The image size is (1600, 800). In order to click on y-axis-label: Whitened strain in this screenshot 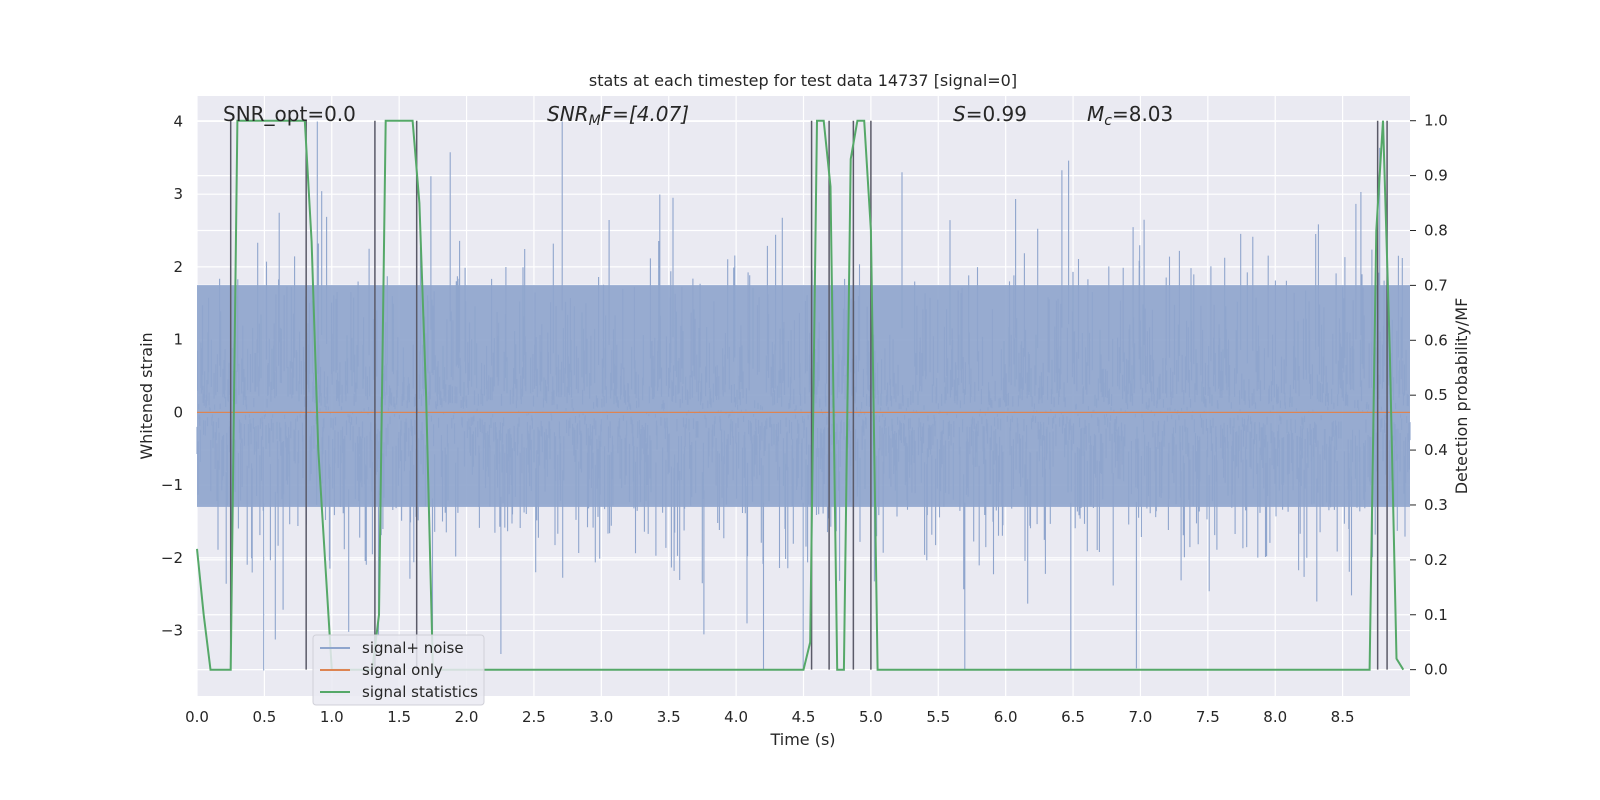, I will do `click(146, 395)`.